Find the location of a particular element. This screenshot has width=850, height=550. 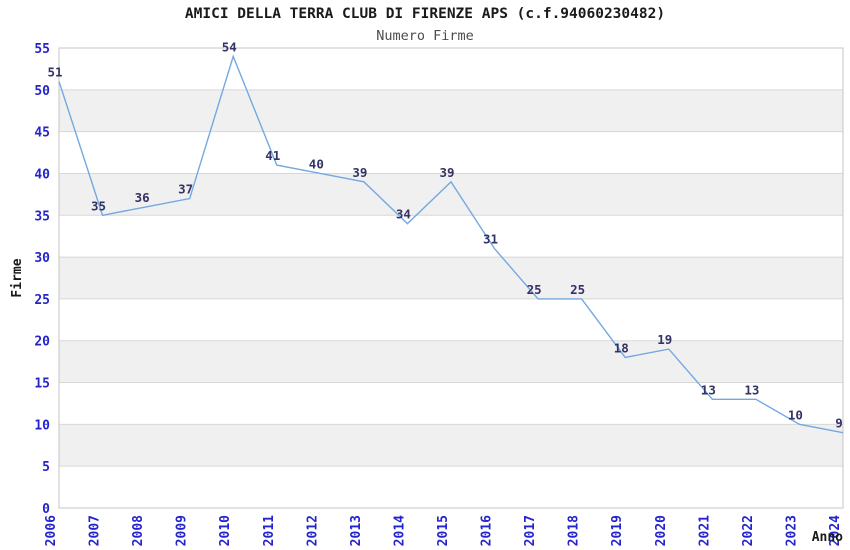

data-point-label: 54 is located at coordinates (229, 46).